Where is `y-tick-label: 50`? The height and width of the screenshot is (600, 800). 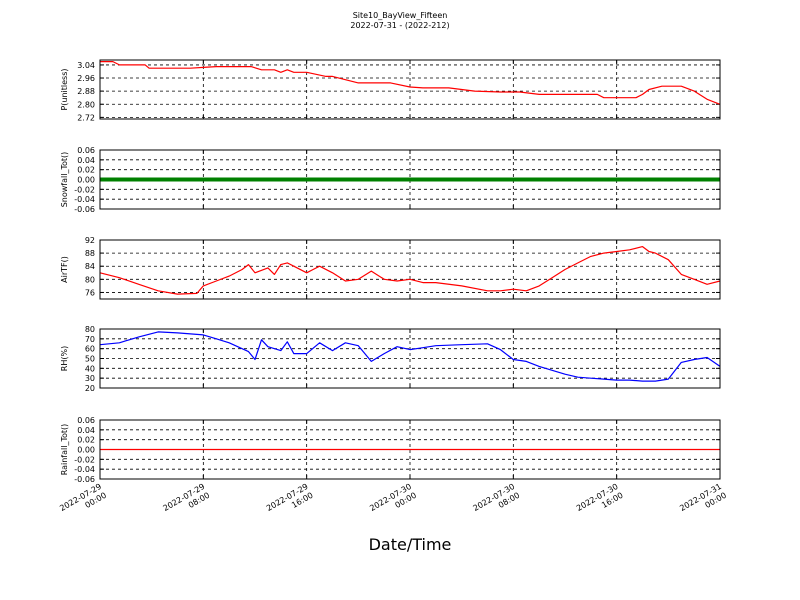 y-tick-label: 50 is located at coordinates (90, 359).